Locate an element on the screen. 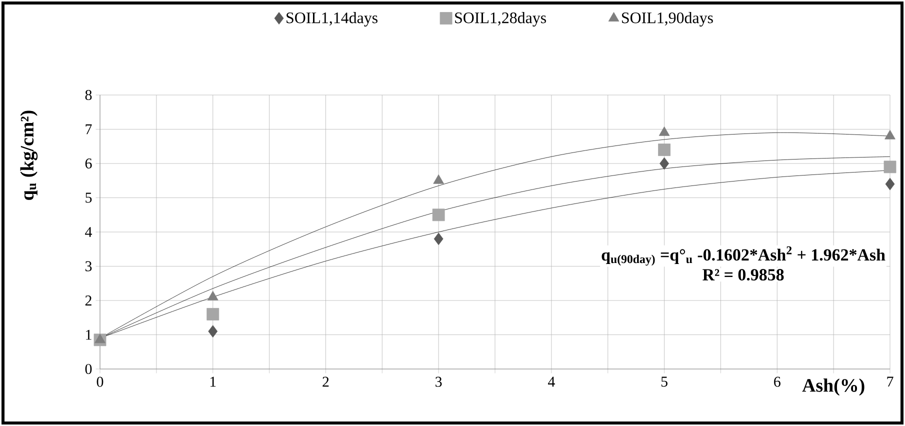  x-tick-label: 6 is located at coordinates (777, 381).